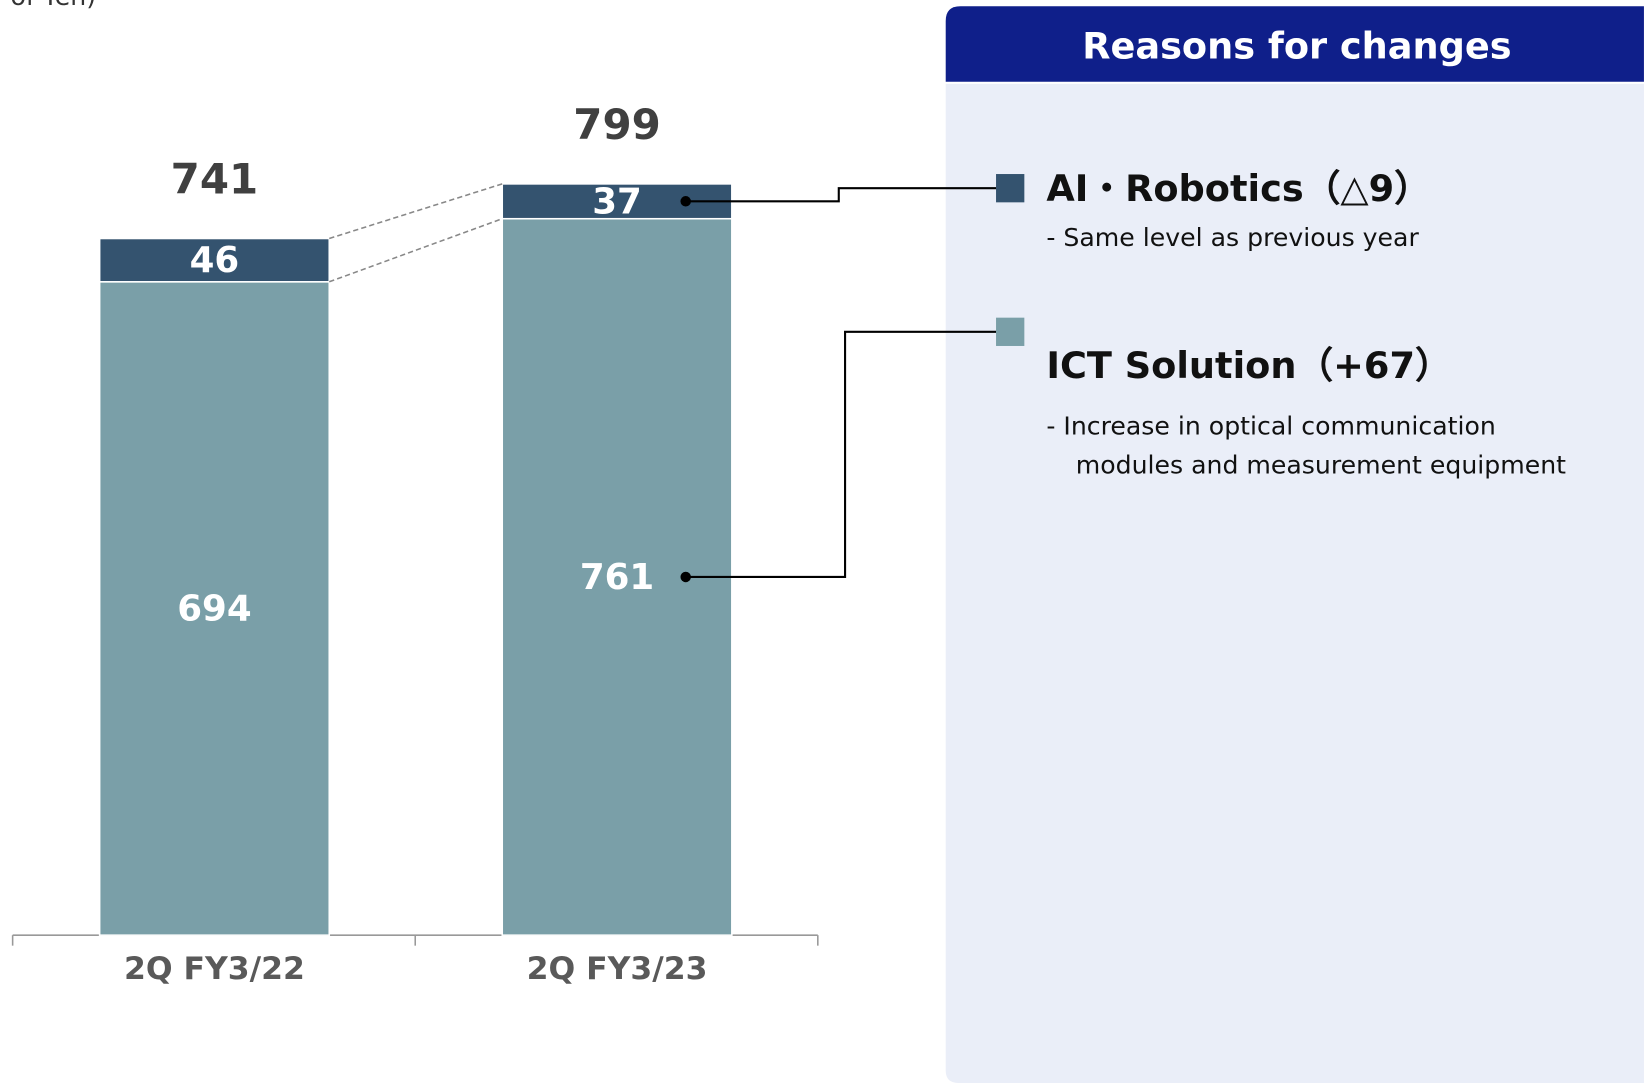  What do you see at coordinates (54, 5) in the screenshot?
I see `unit-label: of Yen)` at bounding box center [54, 5].